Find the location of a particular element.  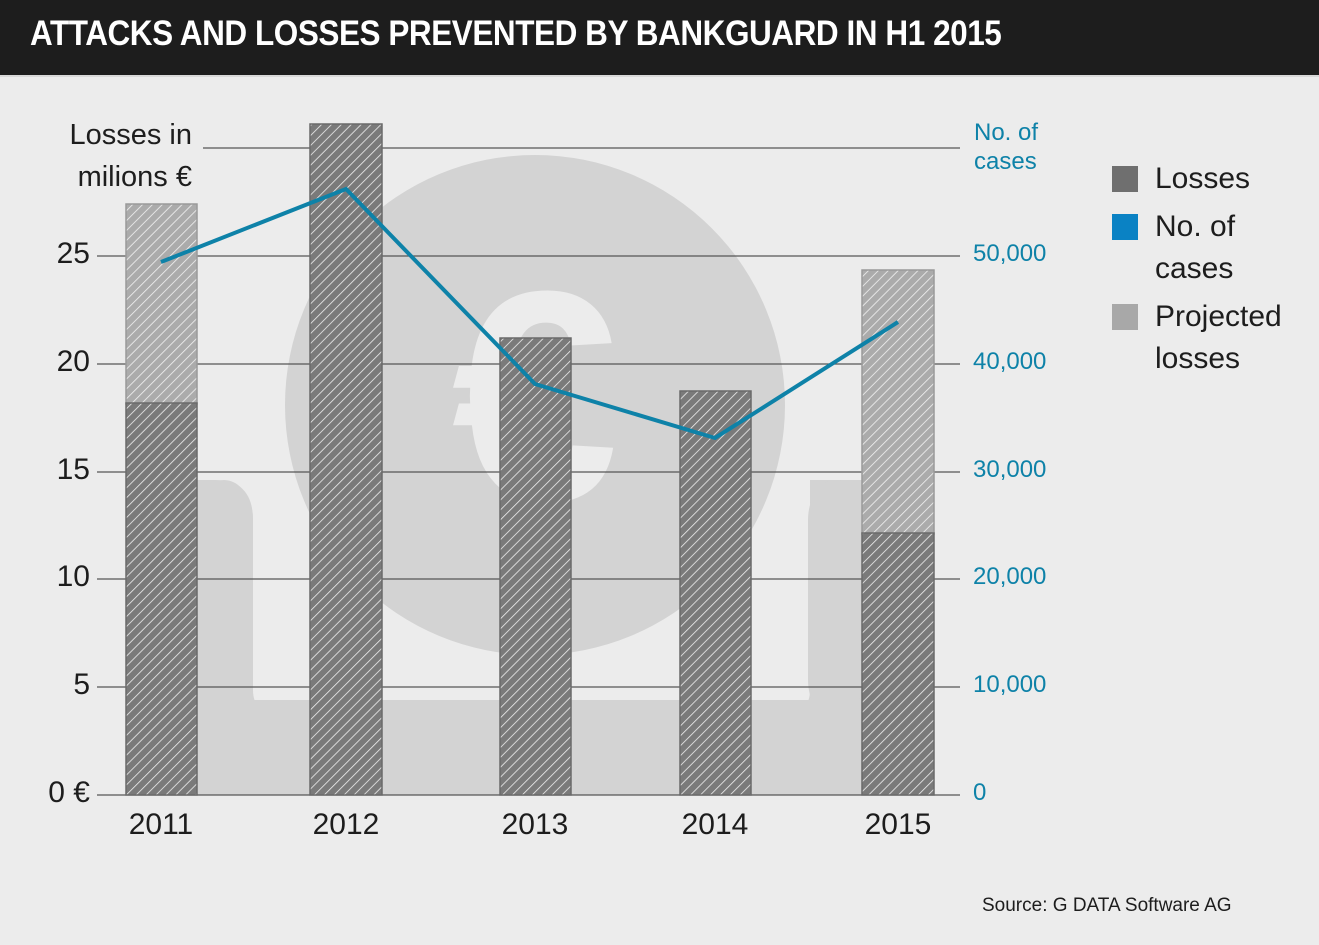

x-tick-2015: 2015 is located at coordinates (898, 824).